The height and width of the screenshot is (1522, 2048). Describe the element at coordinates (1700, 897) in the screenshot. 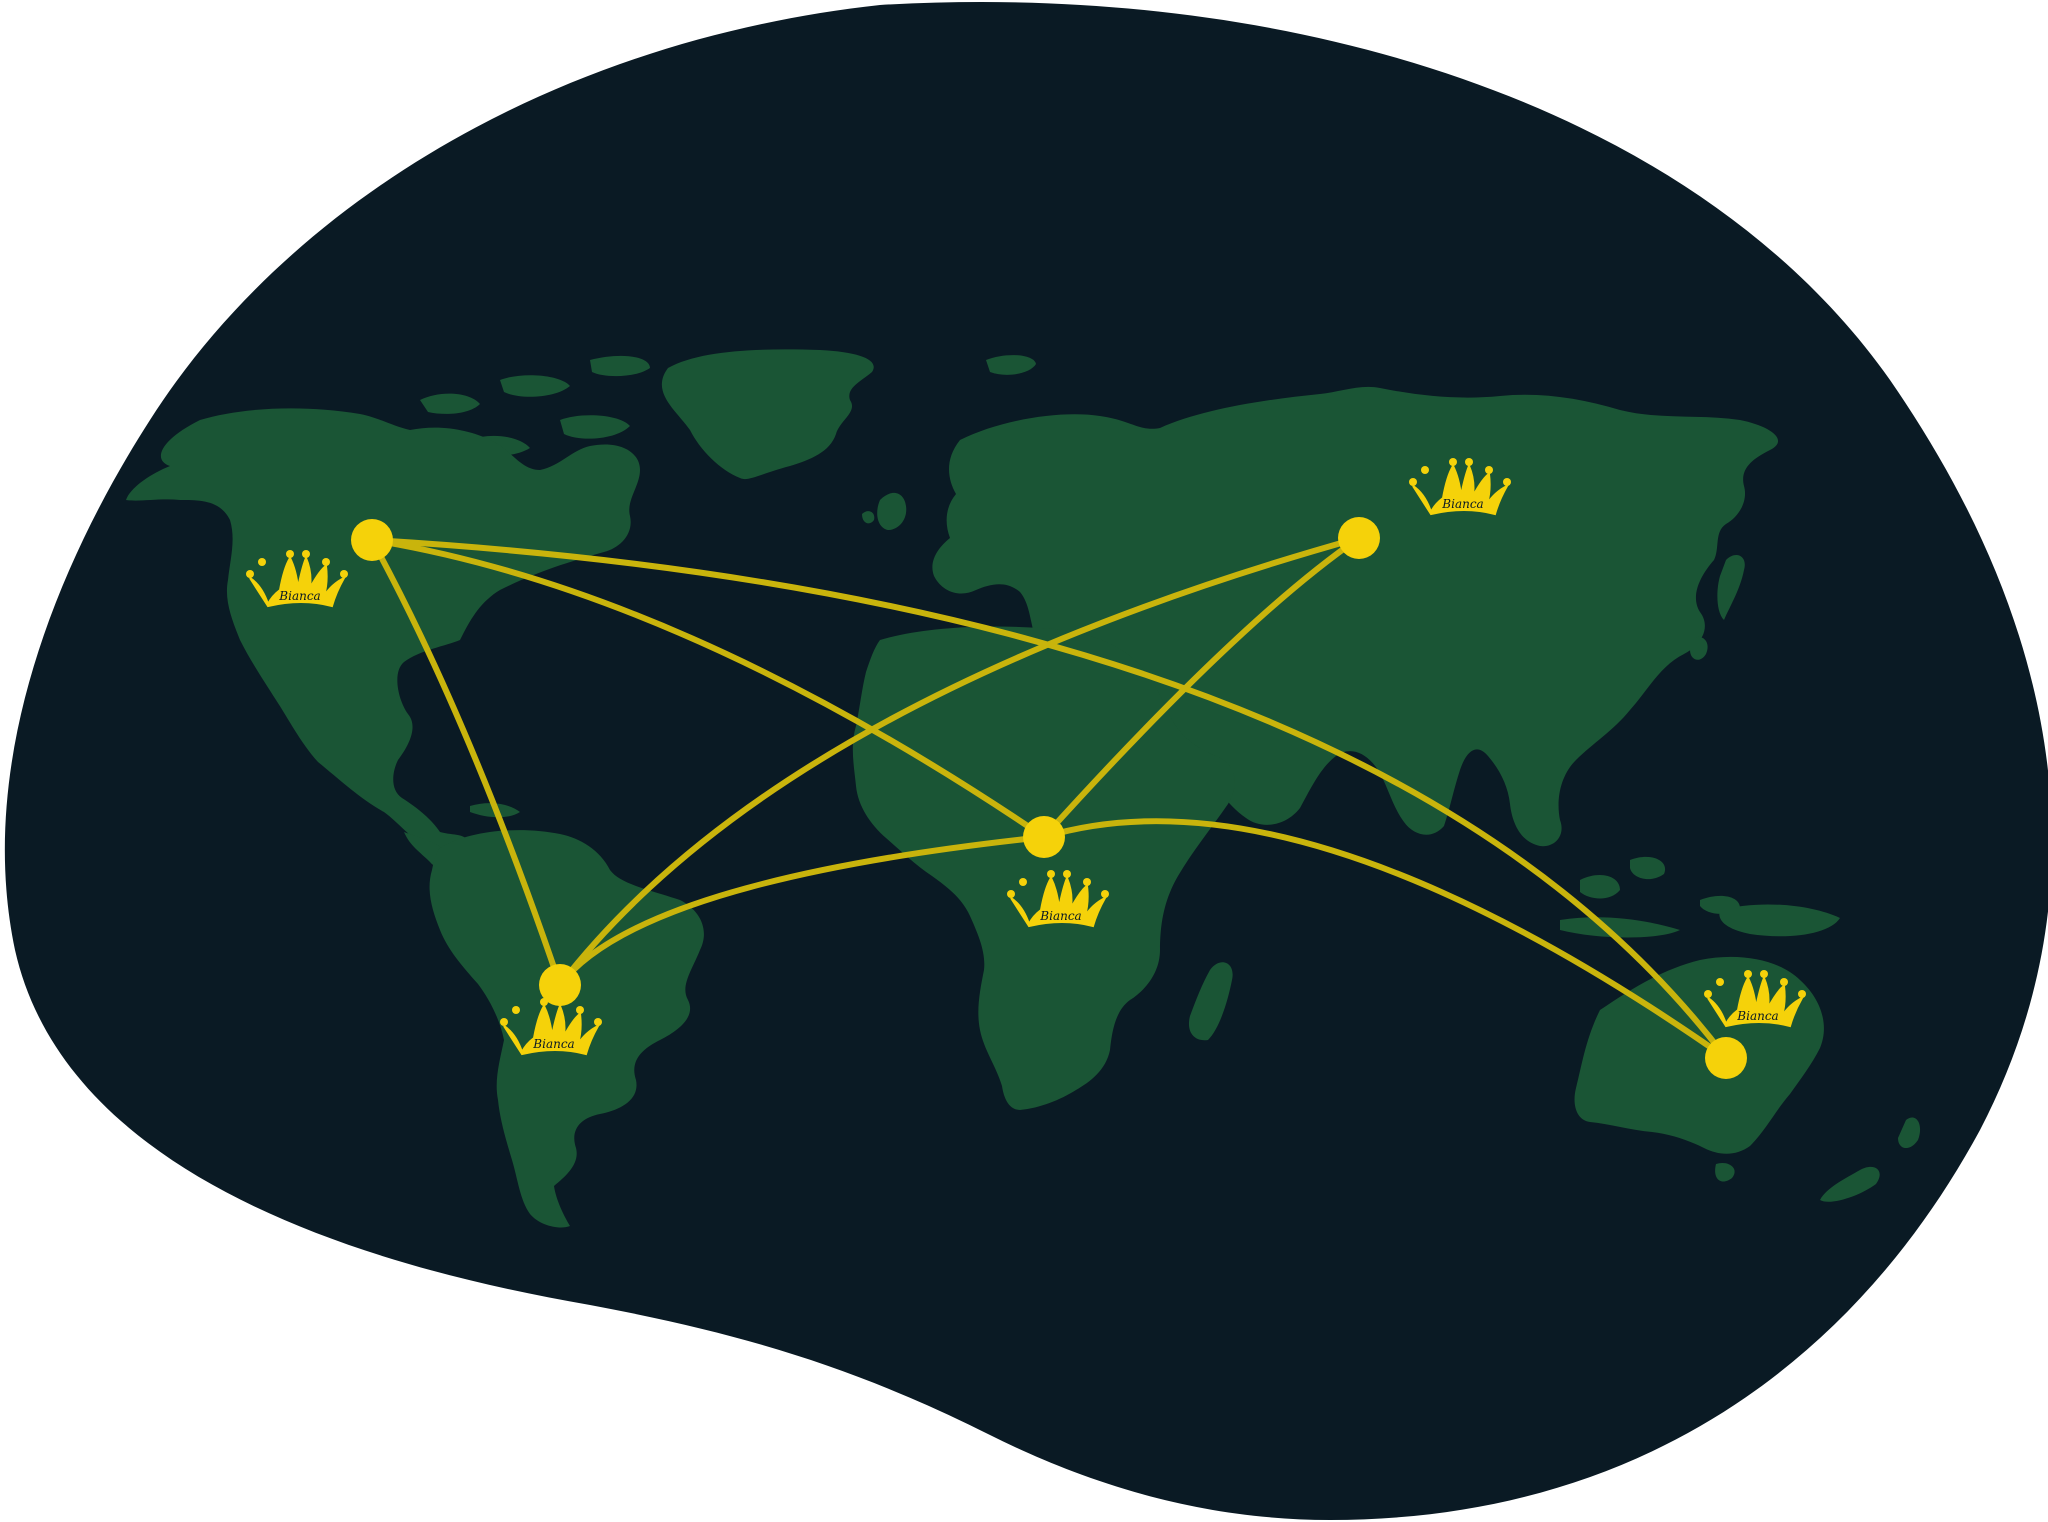

I see `southeast-asia-islands` at that location.